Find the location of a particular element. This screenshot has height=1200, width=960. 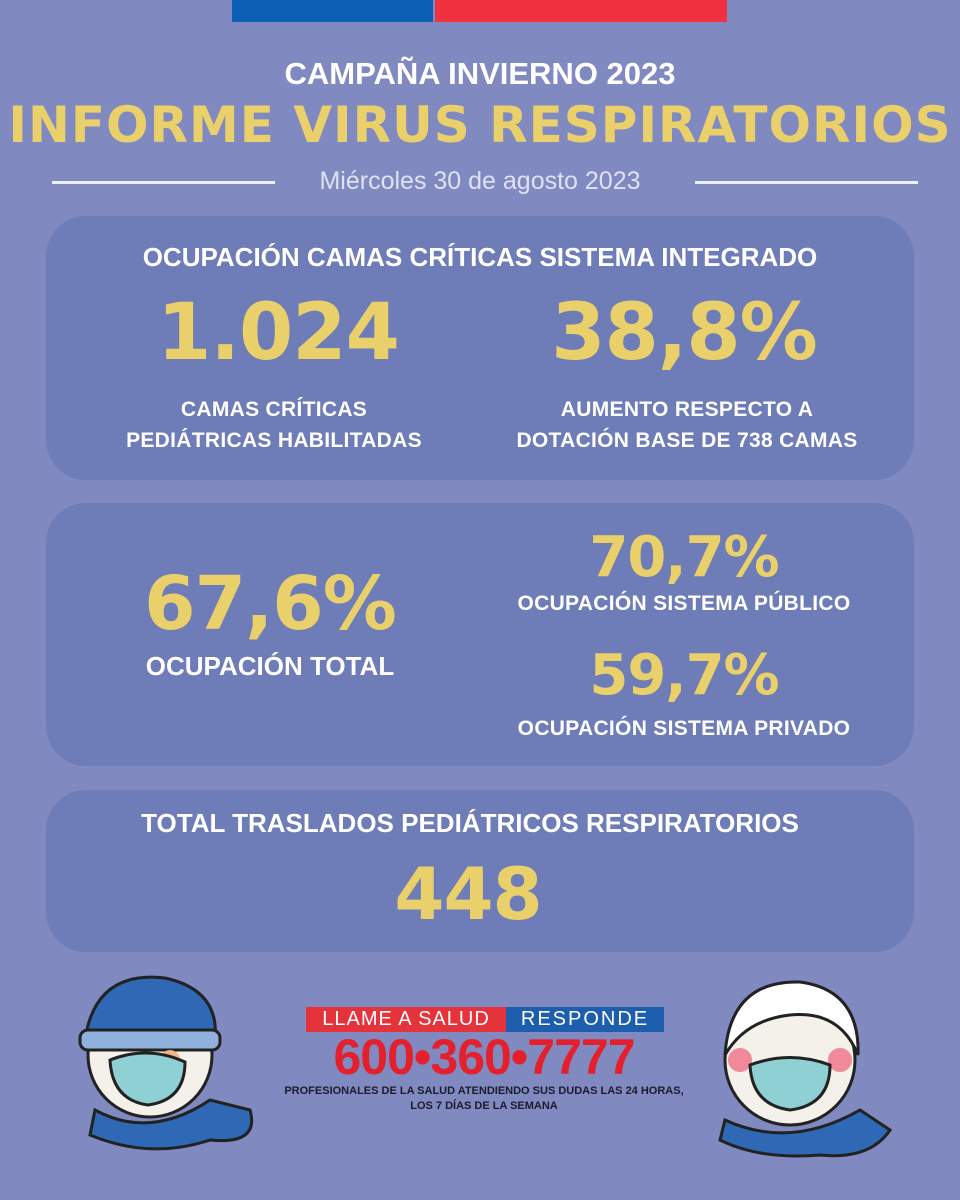

campaign: CAMPAÑA INVIERNO 2023 is located at coordinates (480, 73).